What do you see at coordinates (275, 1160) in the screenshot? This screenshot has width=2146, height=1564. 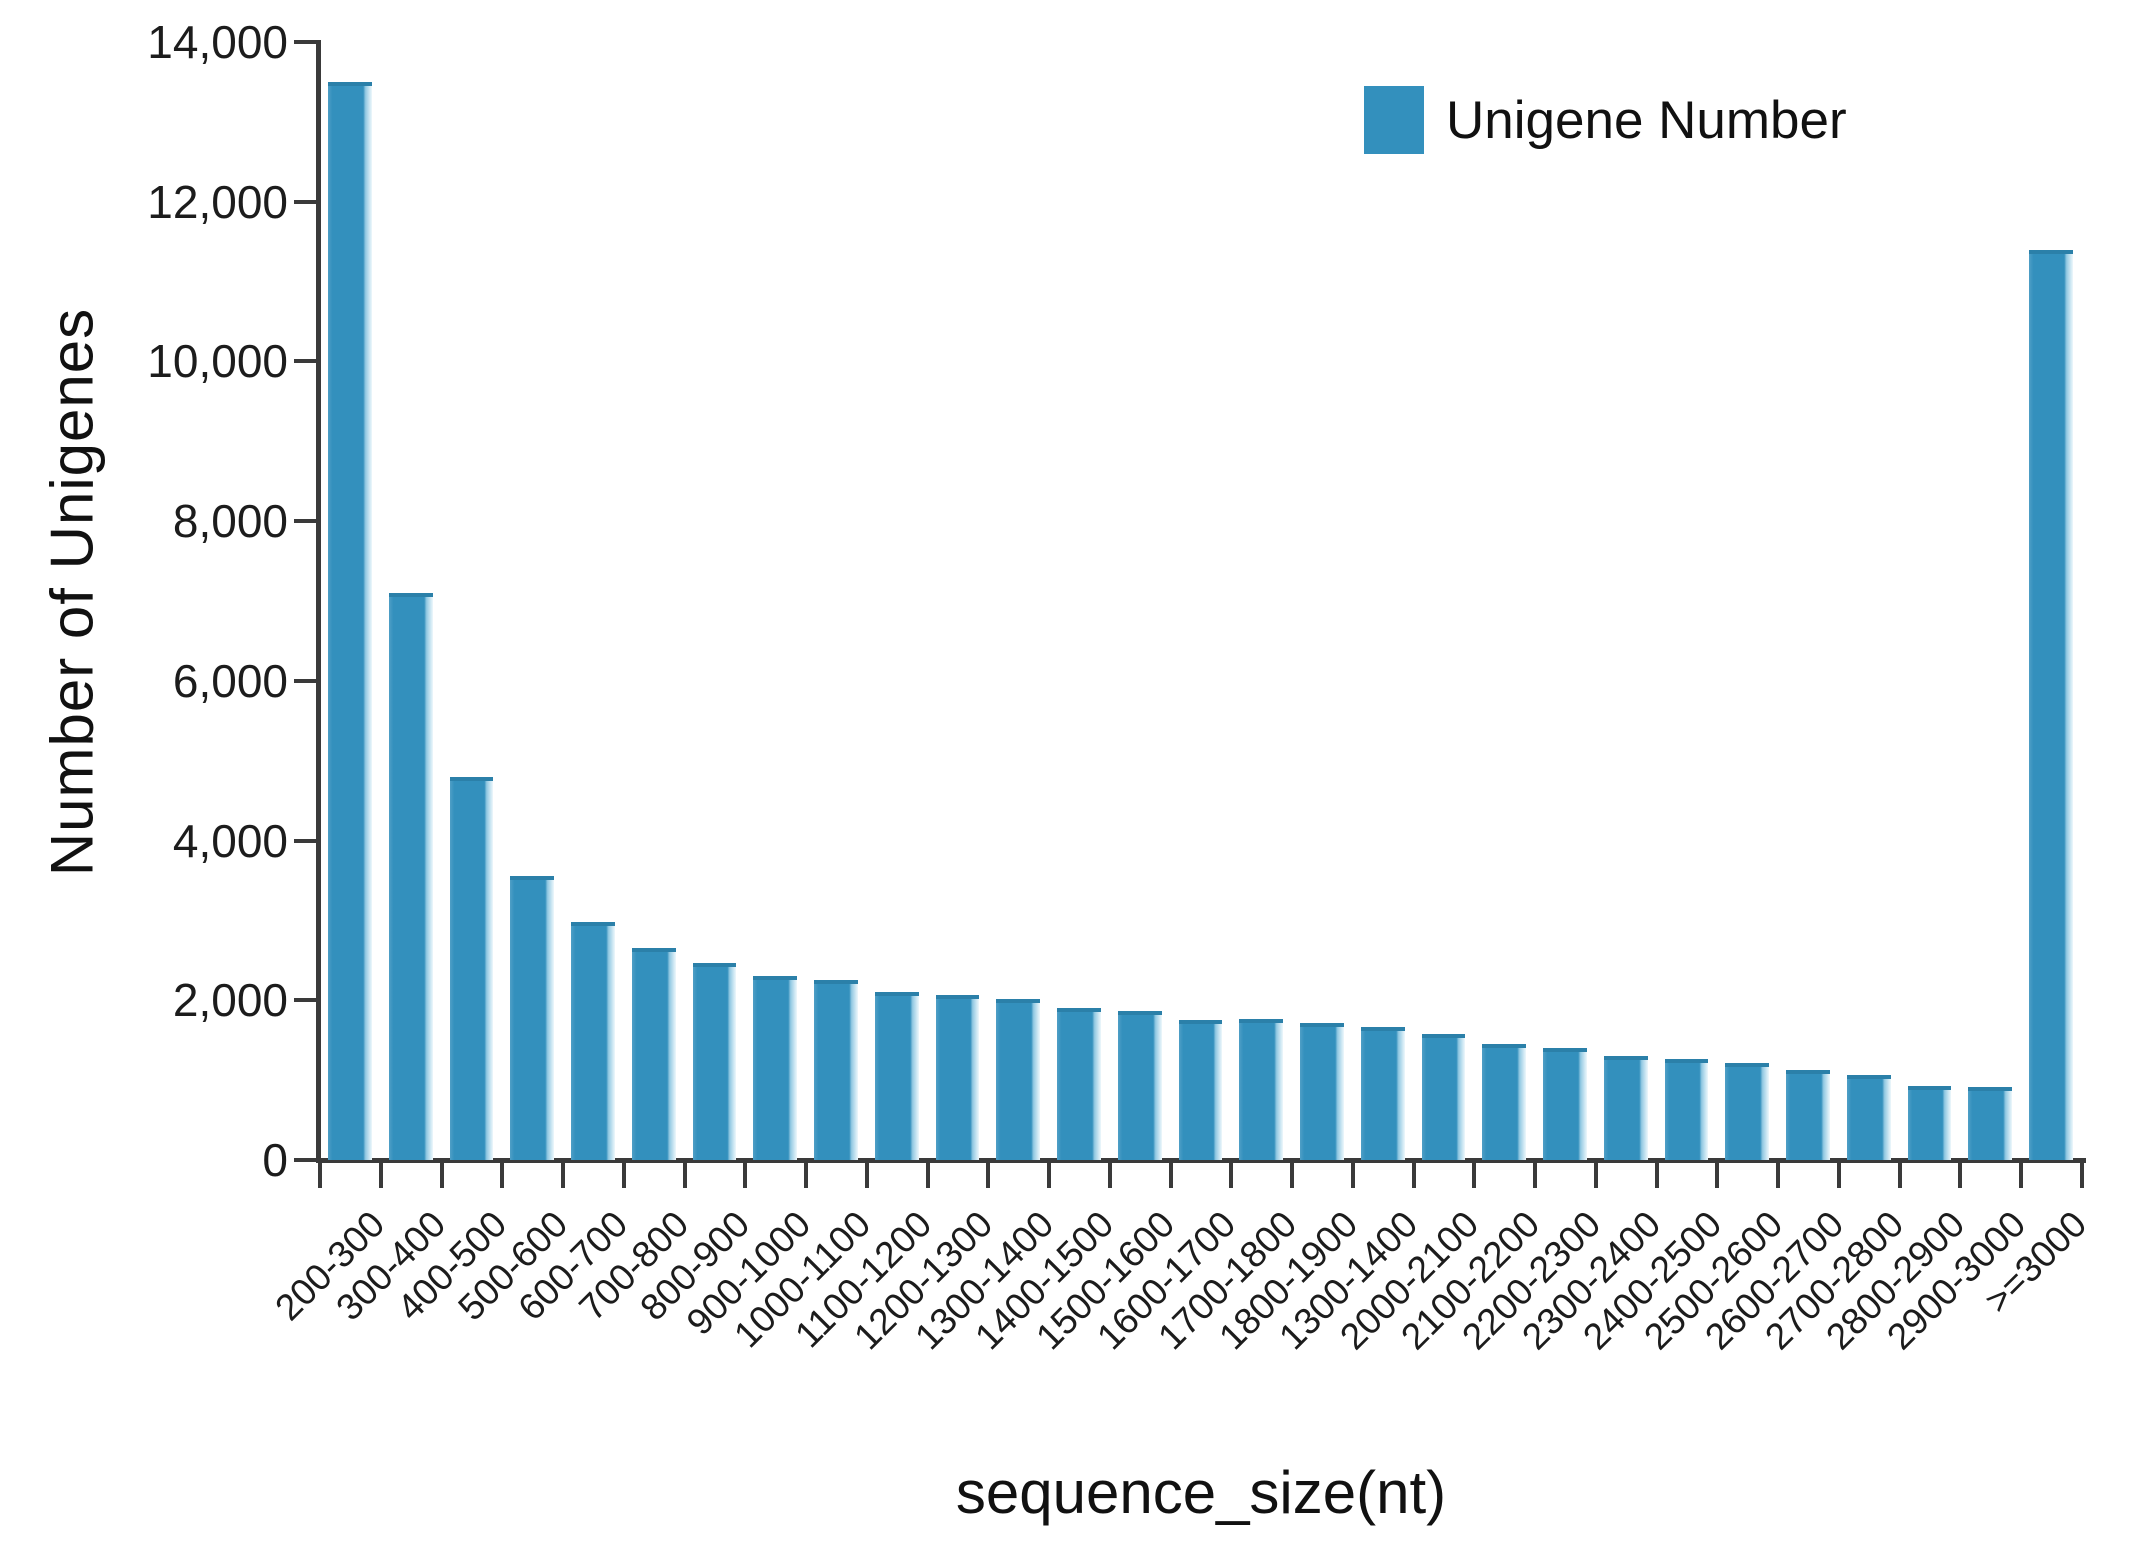 I see `y-tick-label: 0` at bounding box center [275, 1160].